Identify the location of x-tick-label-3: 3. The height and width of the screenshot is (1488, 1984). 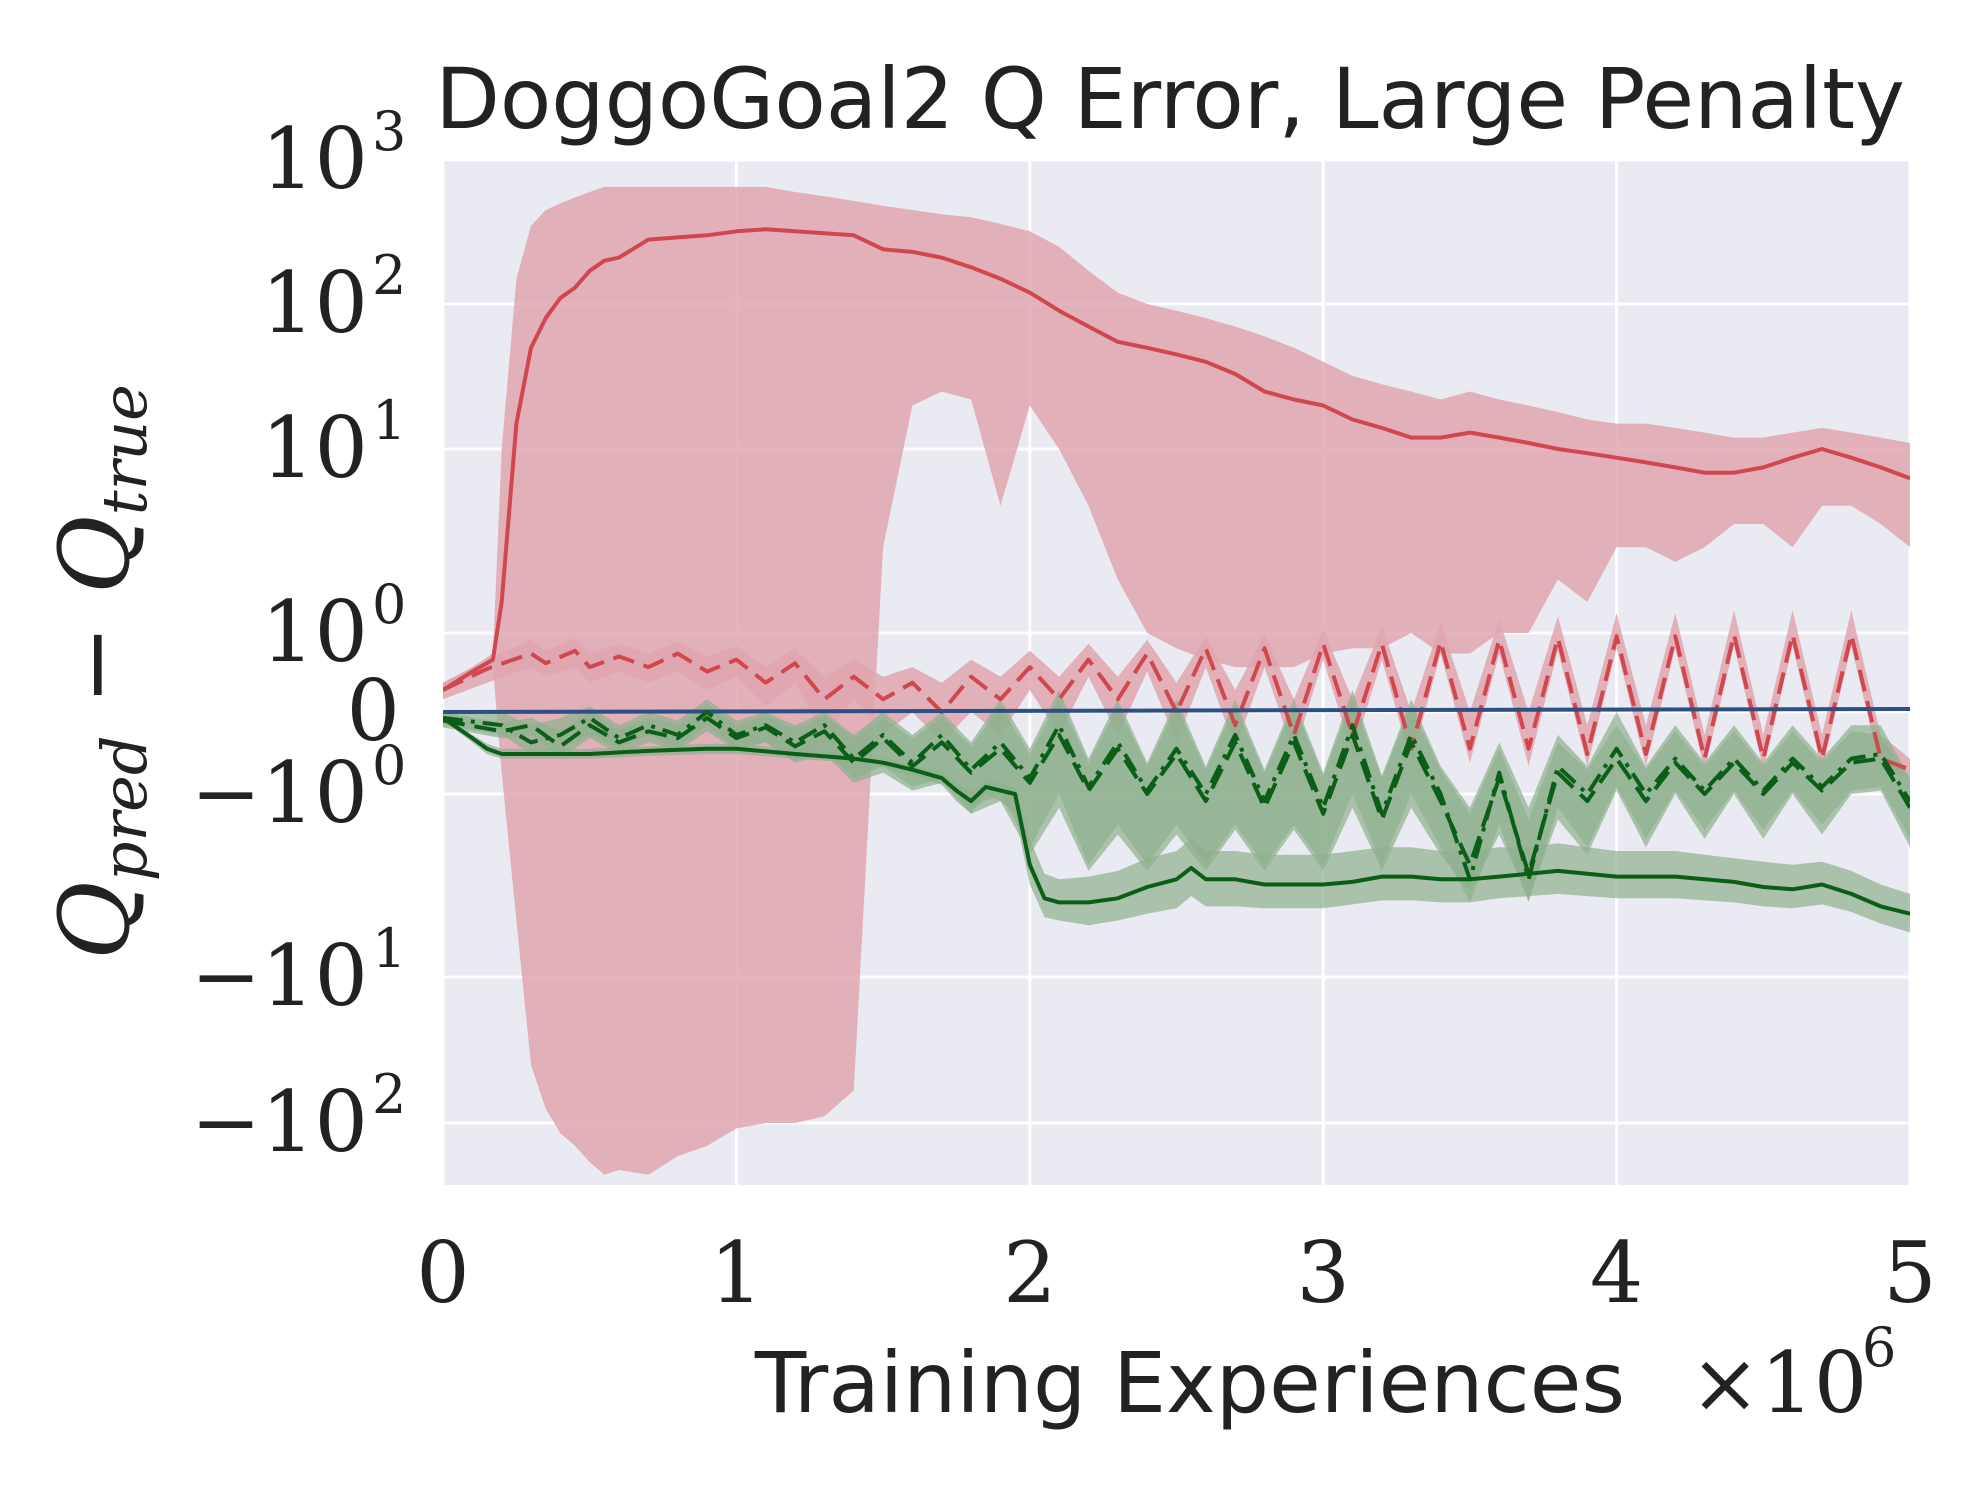
(1322, 1273).